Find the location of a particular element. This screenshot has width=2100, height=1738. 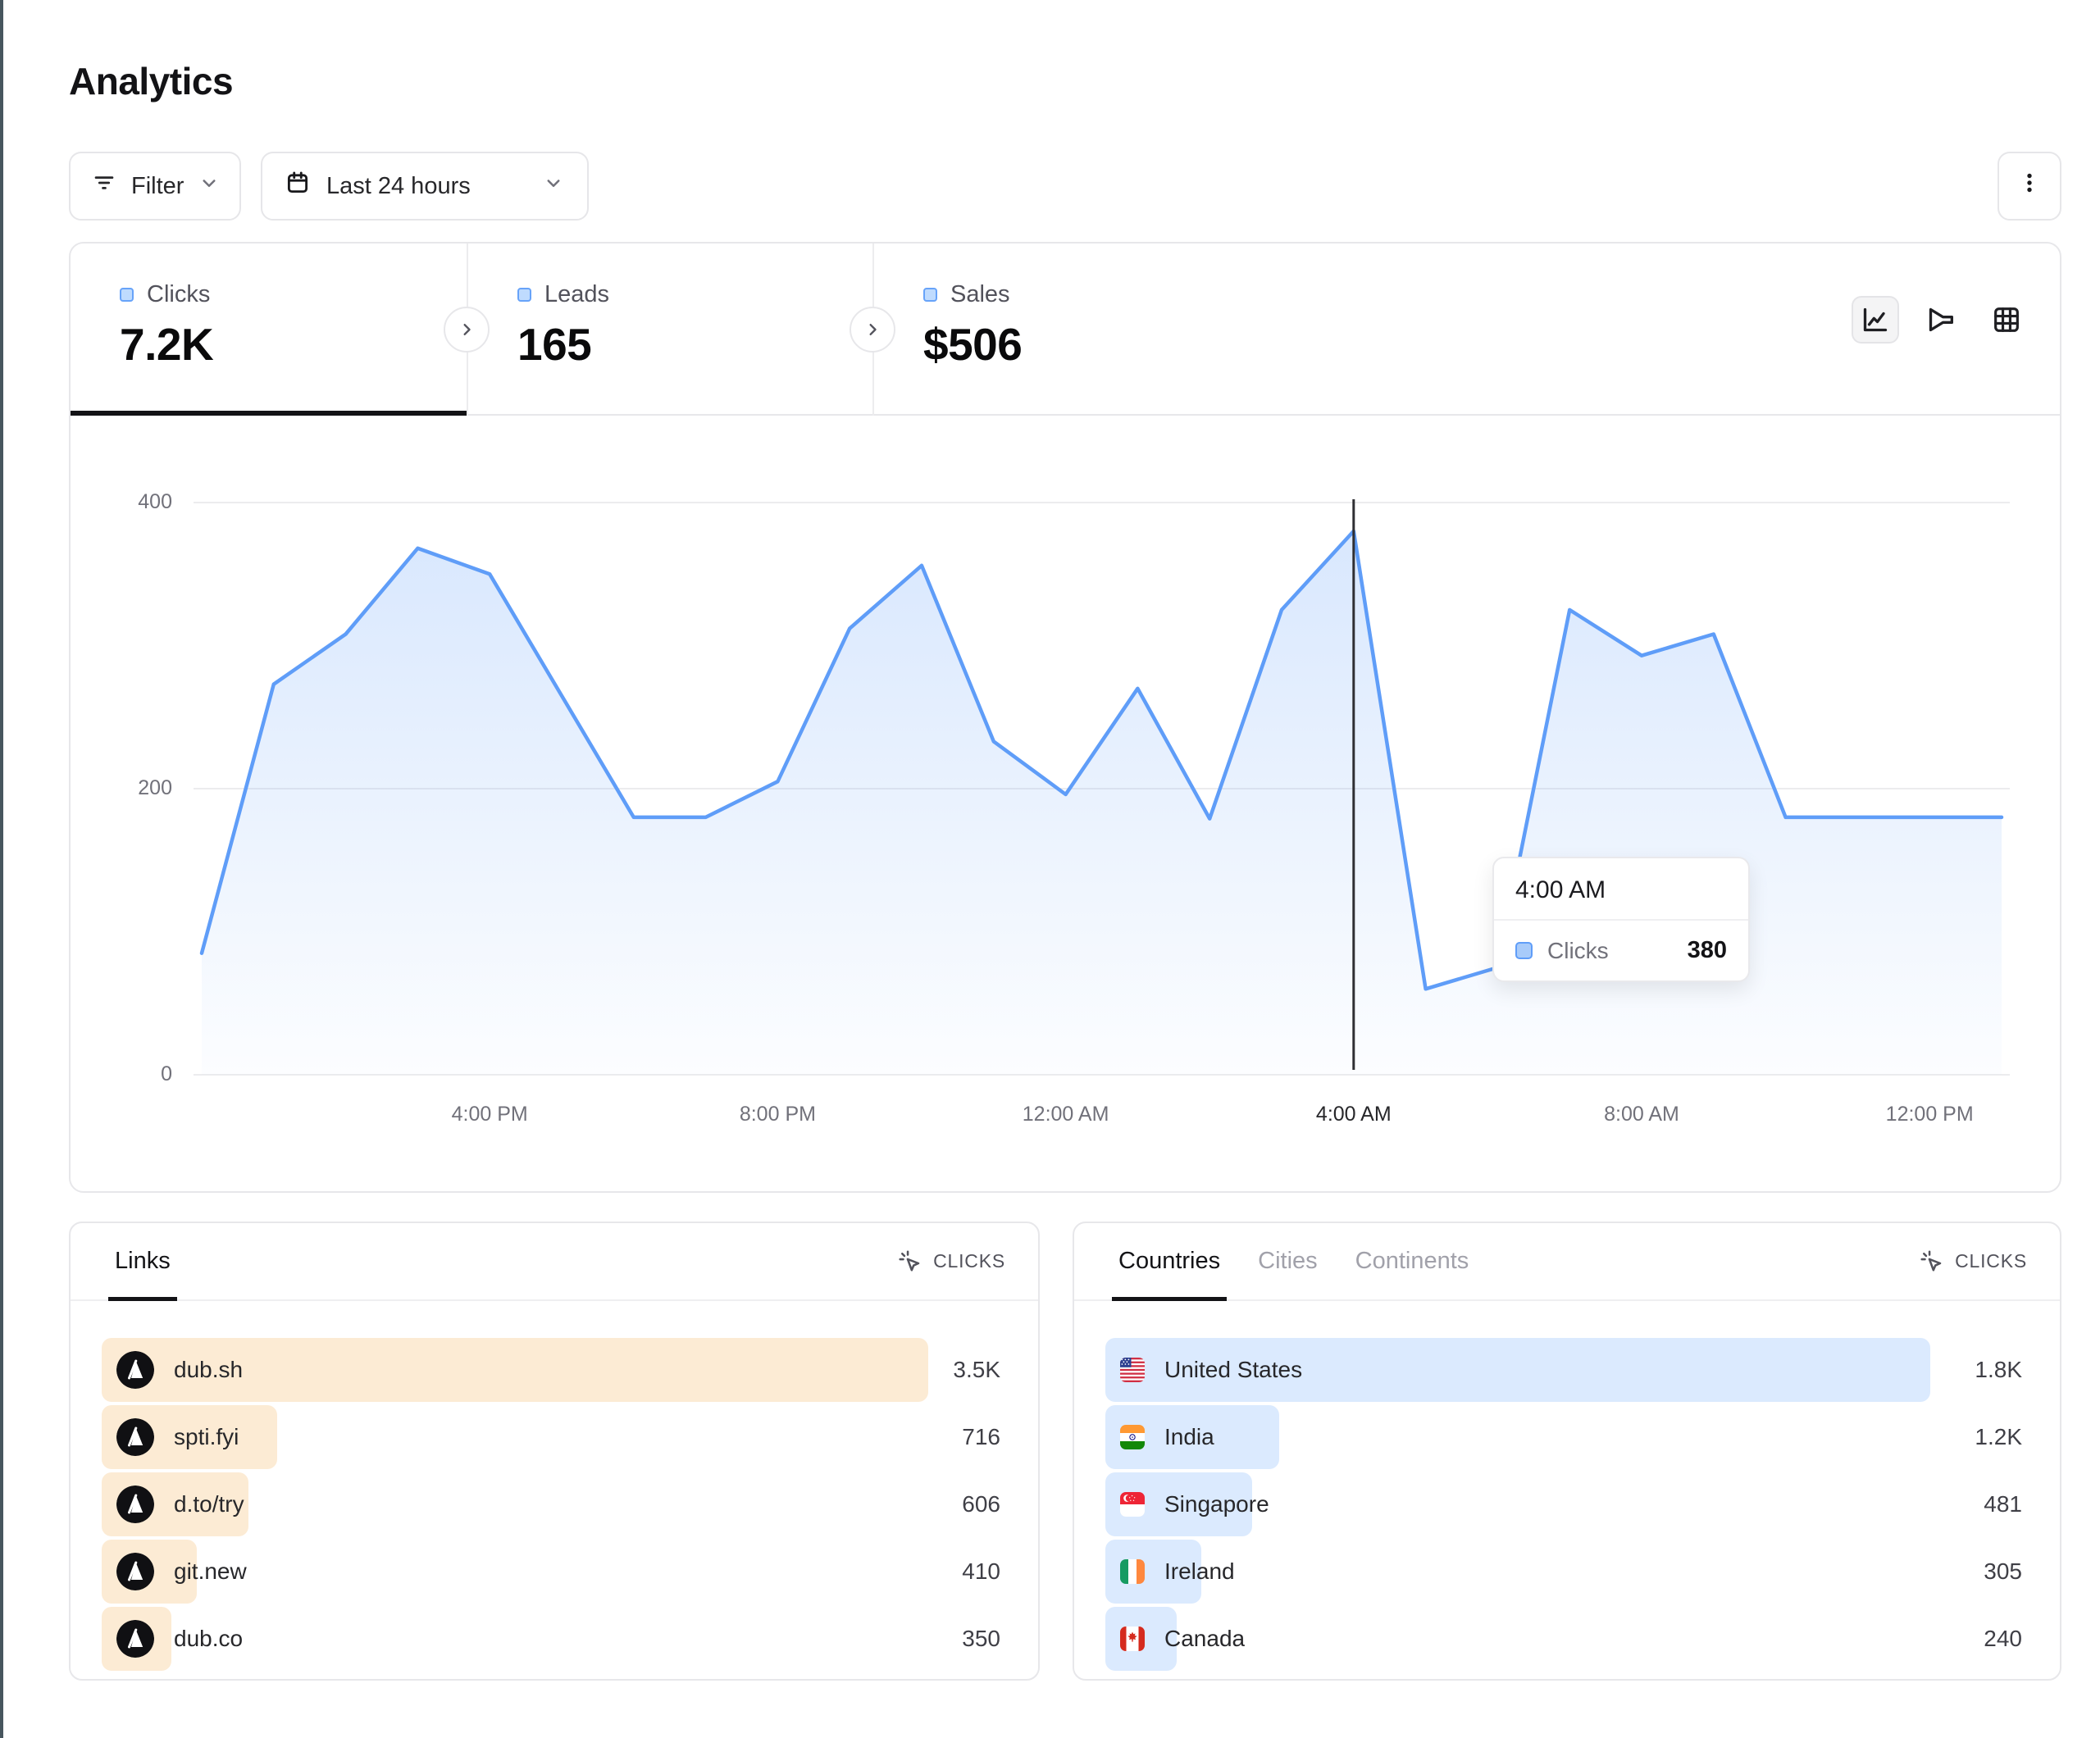

y-axis-tick: 200 is located at coordinates (155, 787).